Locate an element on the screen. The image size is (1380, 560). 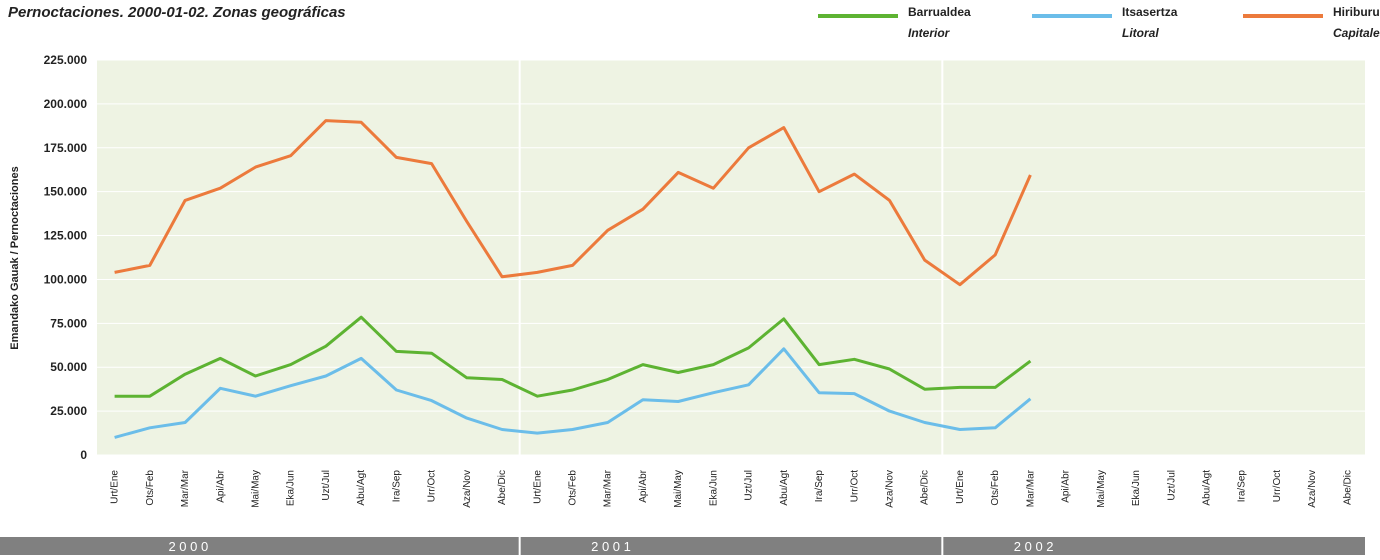
y-axis-label: Emandako Gauak / Pernoctaciones is located at coordinates (15, 257).